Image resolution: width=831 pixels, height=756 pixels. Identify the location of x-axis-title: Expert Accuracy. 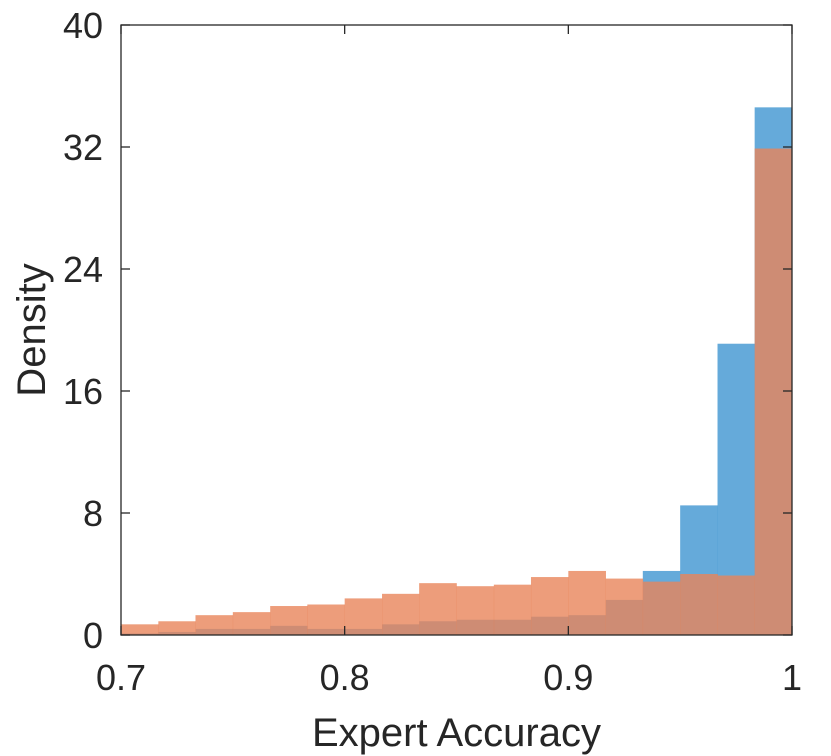
(456, 733).